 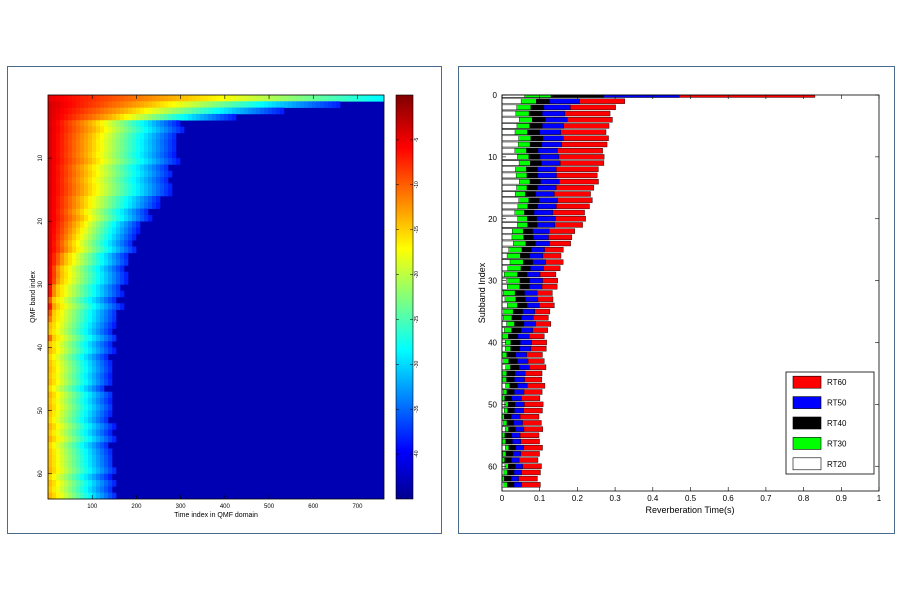 What do you see at coordinates (689, 510) in the screenshot?
I see `bar-x-axis-label: Reverberation Time(s)` at bounding box center [689, 510].